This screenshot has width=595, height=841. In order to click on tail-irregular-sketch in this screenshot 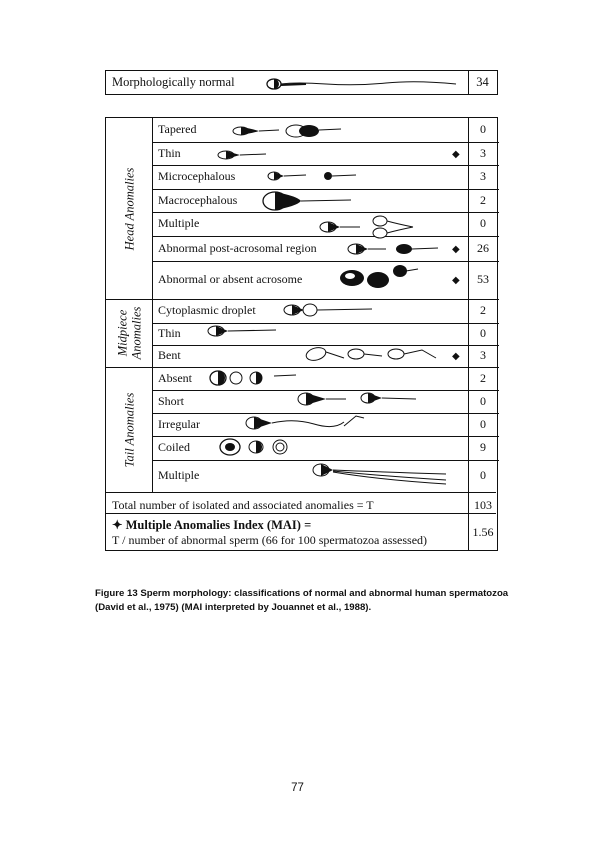, I will do `click(309, 423)`.